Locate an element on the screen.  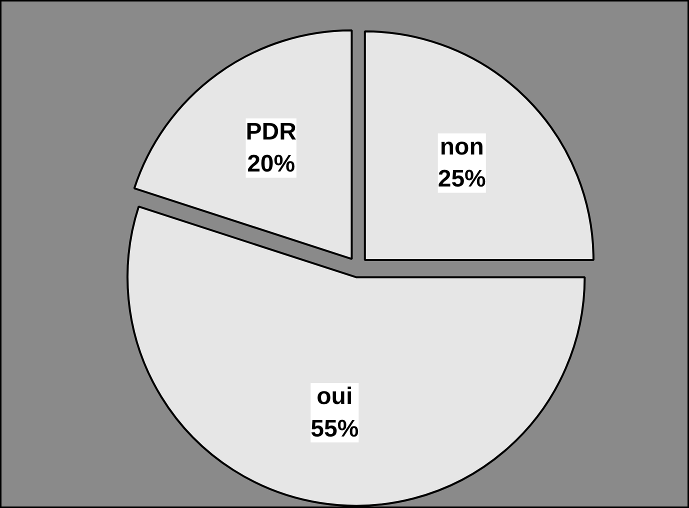
slice-label: oui is located at coordinates (334, 396).